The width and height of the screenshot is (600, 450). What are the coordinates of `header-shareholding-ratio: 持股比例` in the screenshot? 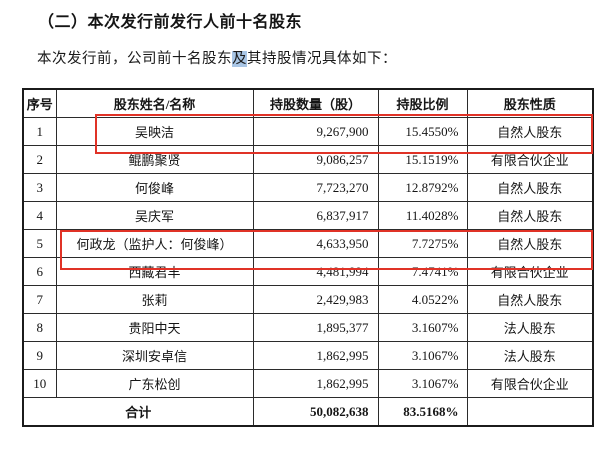 It's located at (422, 103).